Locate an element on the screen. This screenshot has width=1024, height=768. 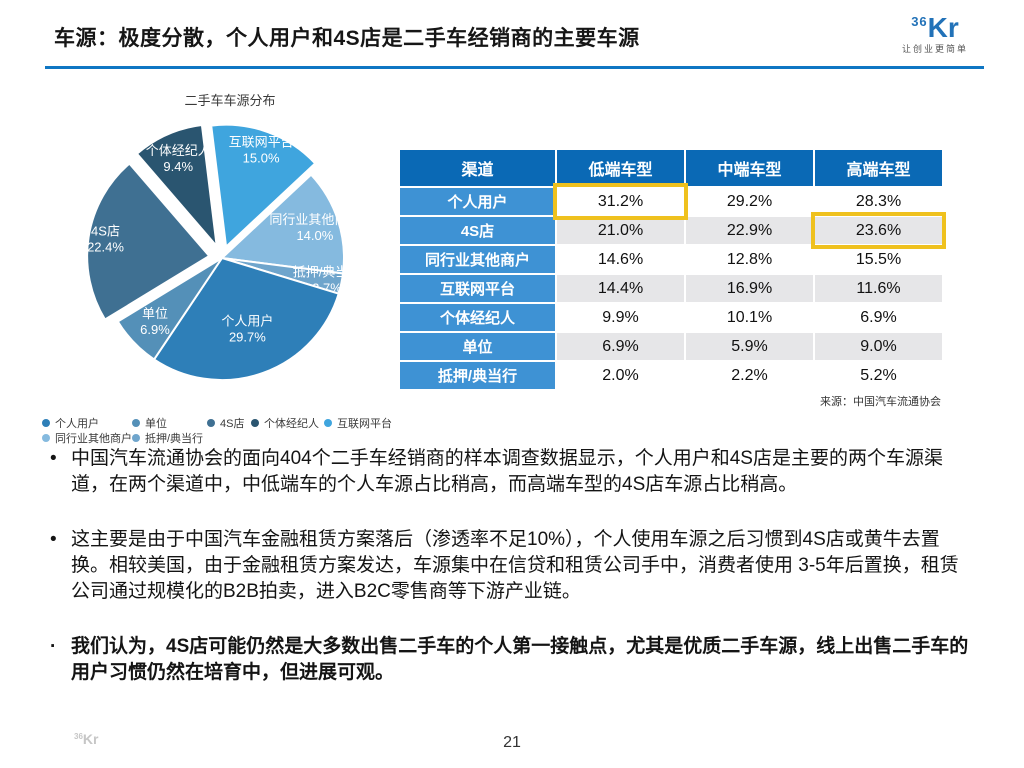
table-cell: 29.2% is located at coordinates (749, 201).